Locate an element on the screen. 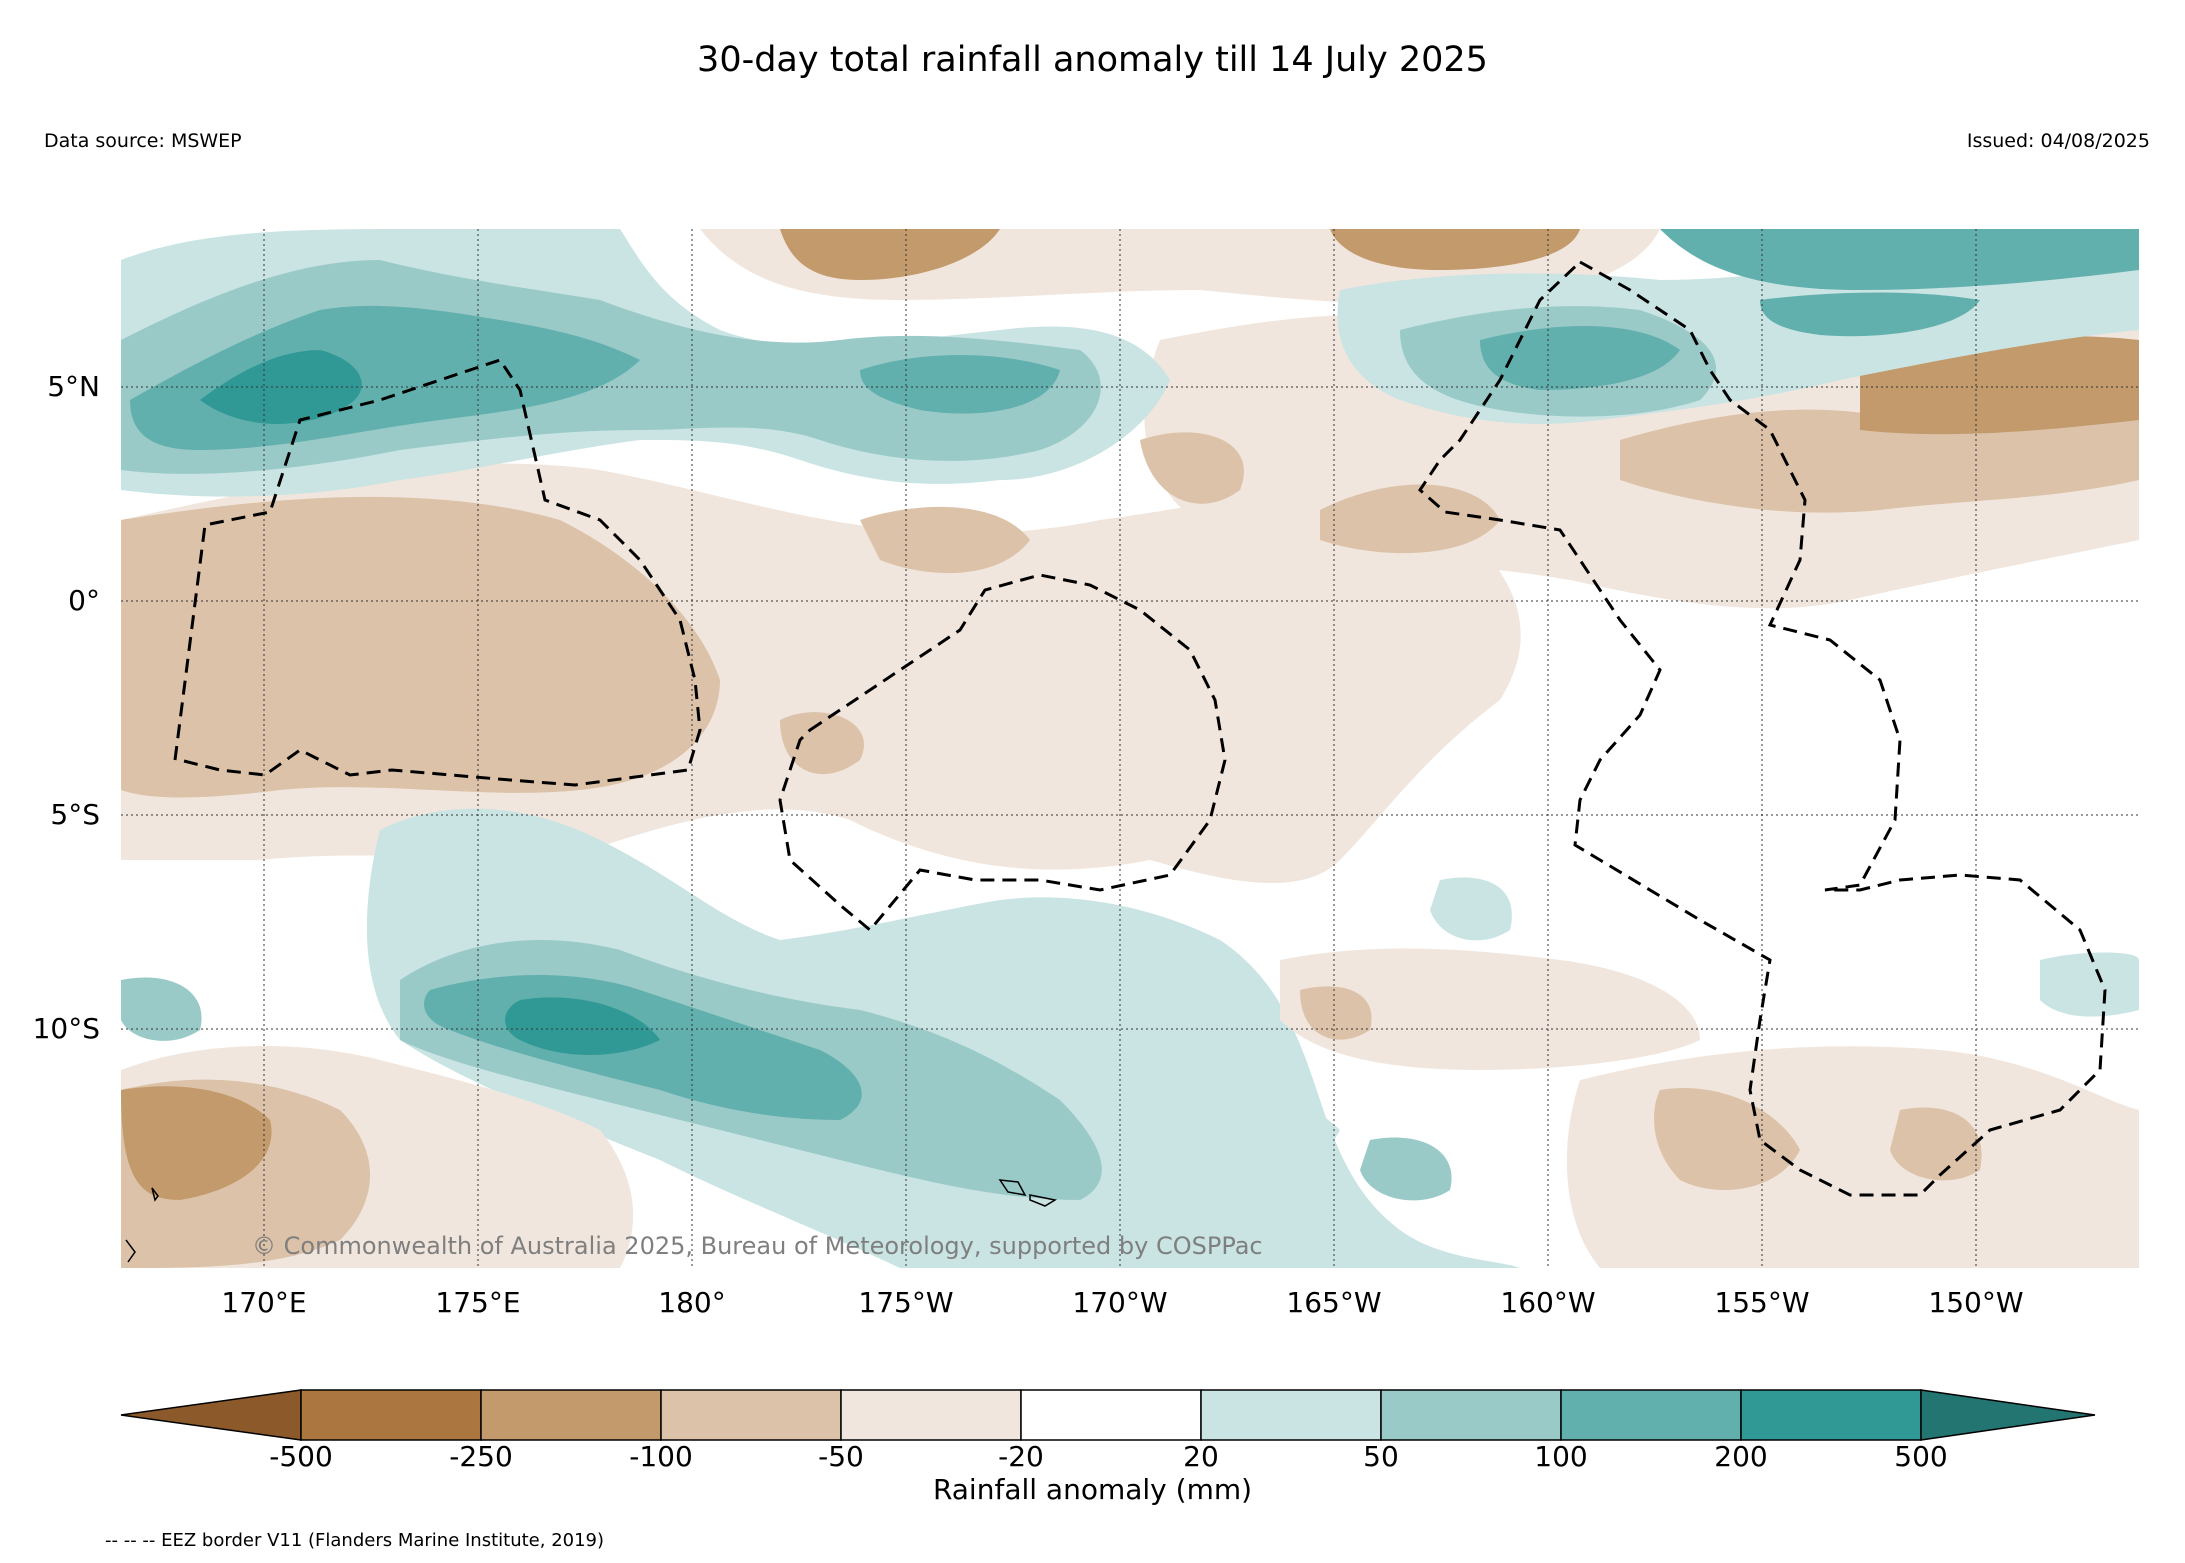 This screenshot has height=1563, width=2185. lat-label-5s: 5°S is located at coordinates (75, 814).